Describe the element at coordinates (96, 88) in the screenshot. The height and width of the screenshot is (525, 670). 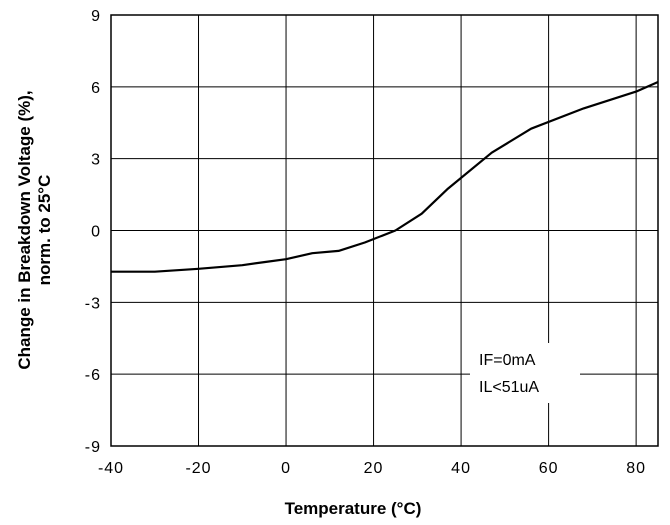
I see `y-tick-label: 6` at that location.